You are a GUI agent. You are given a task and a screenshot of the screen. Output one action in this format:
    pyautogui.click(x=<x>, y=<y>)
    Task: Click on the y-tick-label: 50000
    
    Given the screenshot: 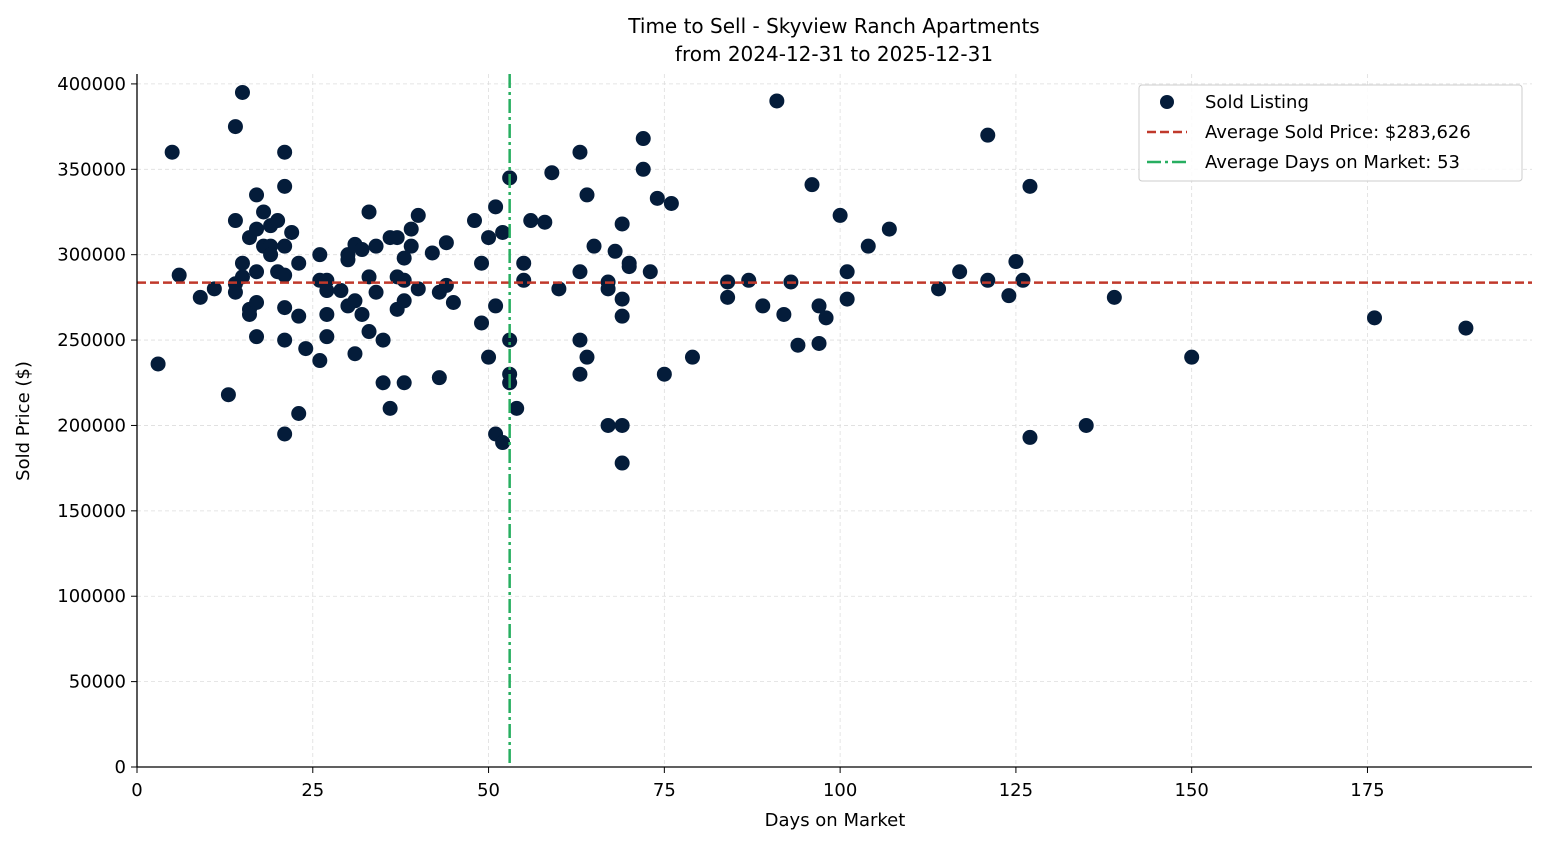 What is the action you would take?
    pyautogui.click(x=97, y=682)
    